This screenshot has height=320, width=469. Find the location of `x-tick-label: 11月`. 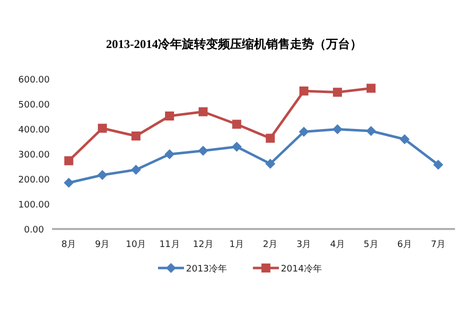

x-tick-label: 11月 is located at coordinates (169, 245).